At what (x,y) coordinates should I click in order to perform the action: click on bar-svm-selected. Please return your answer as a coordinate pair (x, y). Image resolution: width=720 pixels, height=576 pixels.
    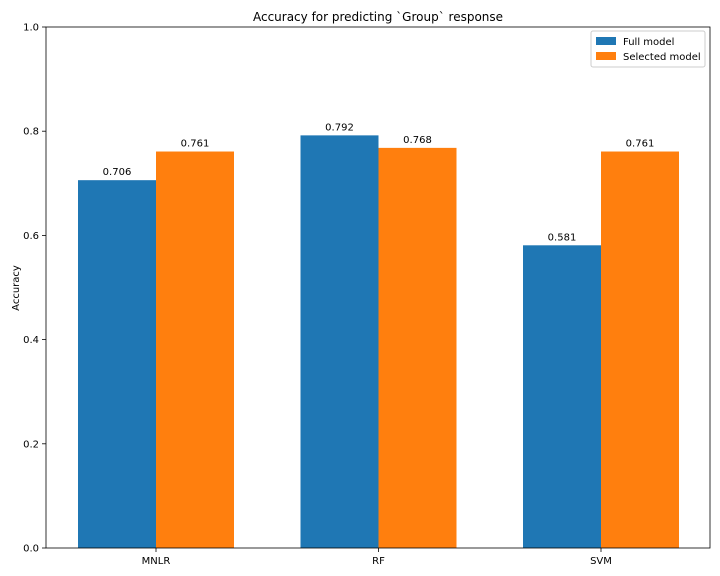
    Looking at the image, I should click on (640, 350).